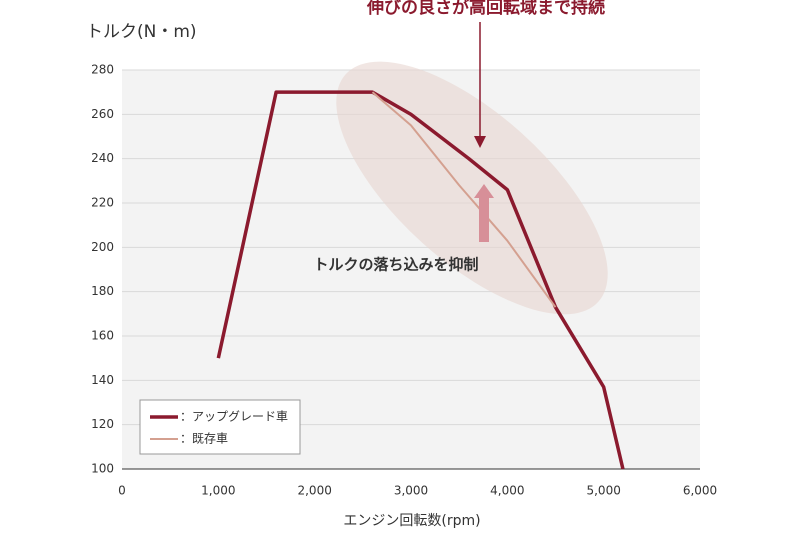  I want to click on y-tick-label: 220, so click(102, 203).